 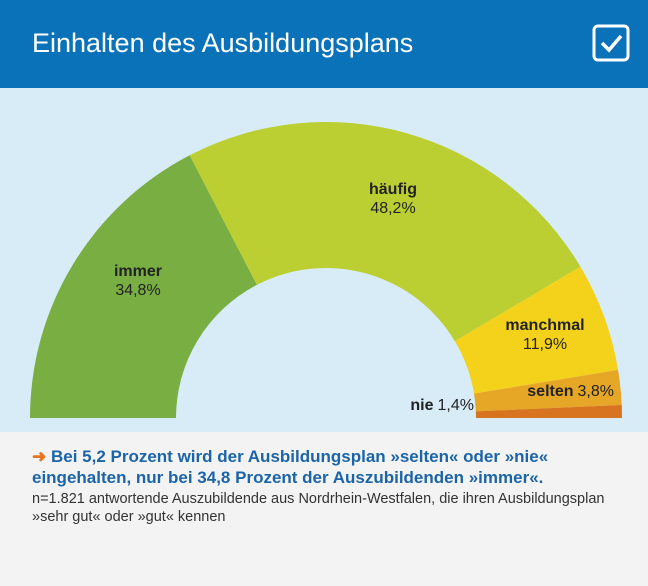 I want to click on data-label: immer 34,8%, so click(x=138, y=281).